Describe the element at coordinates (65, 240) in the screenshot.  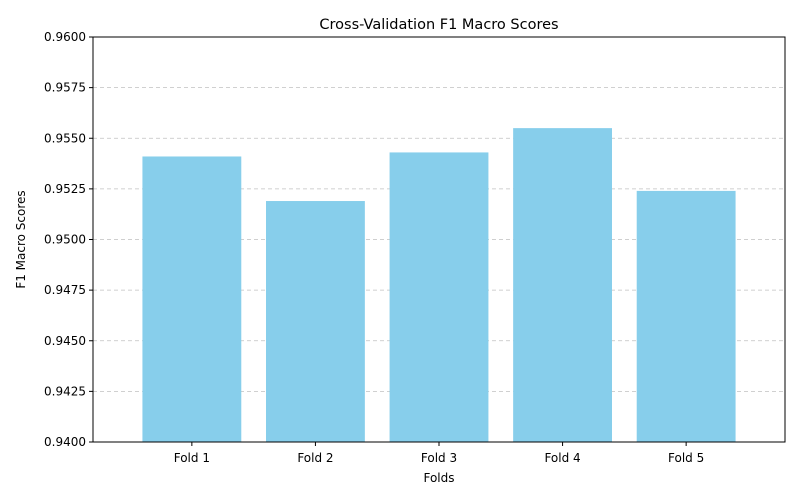
I see `y-tick-label: 0.9500` at that location.